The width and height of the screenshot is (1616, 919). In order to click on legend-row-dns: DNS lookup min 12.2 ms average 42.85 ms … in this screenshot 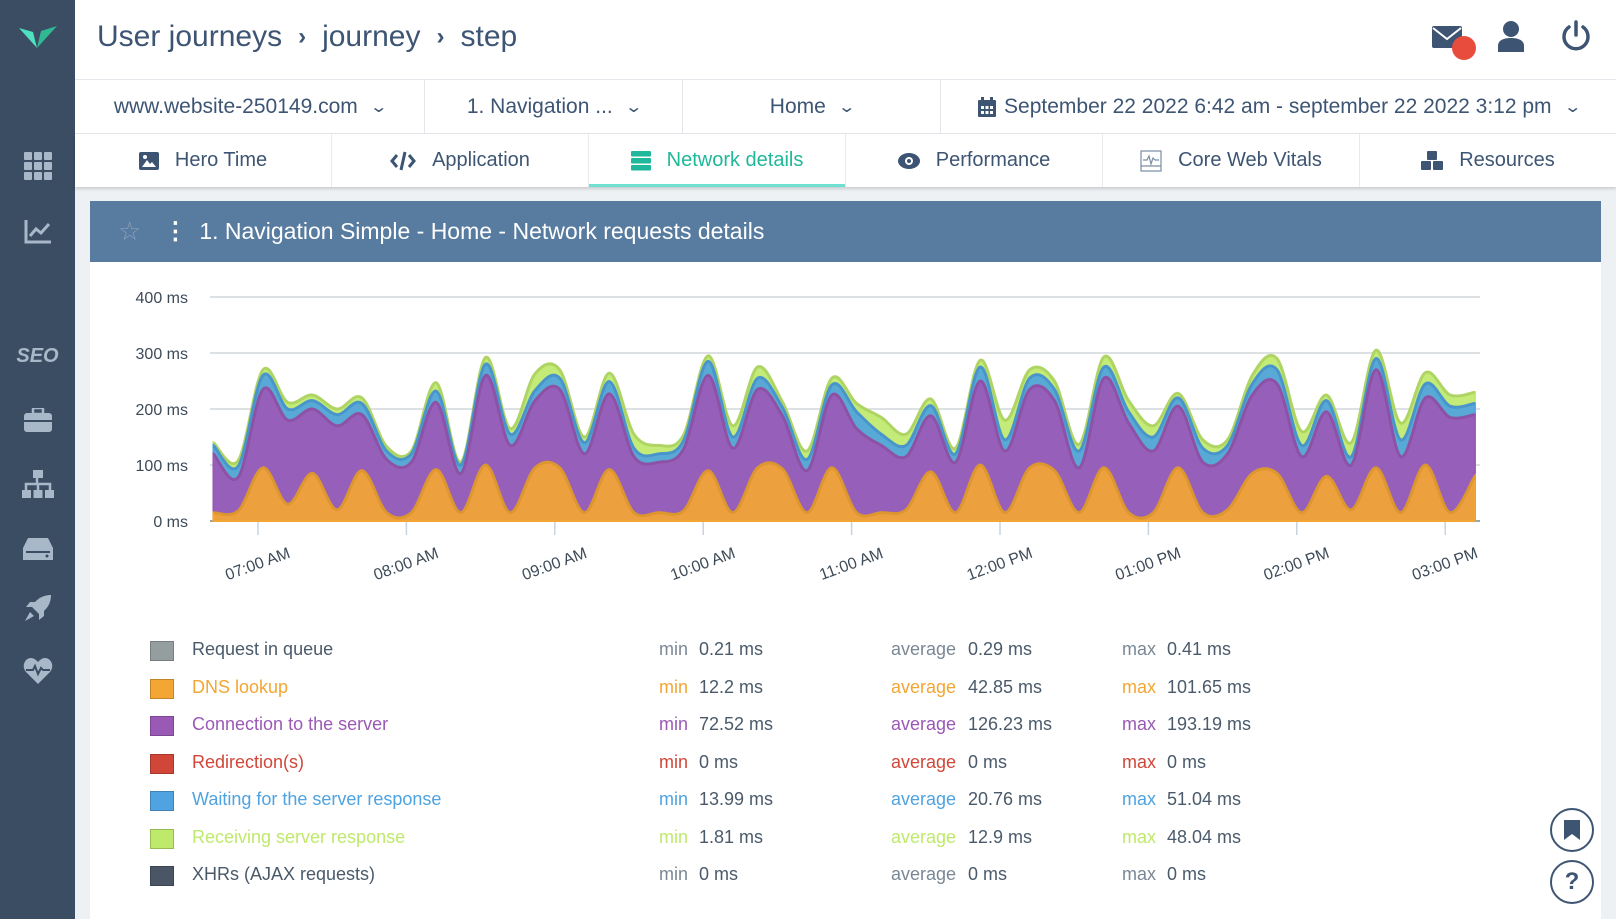, I will do `click(790, 690)`.